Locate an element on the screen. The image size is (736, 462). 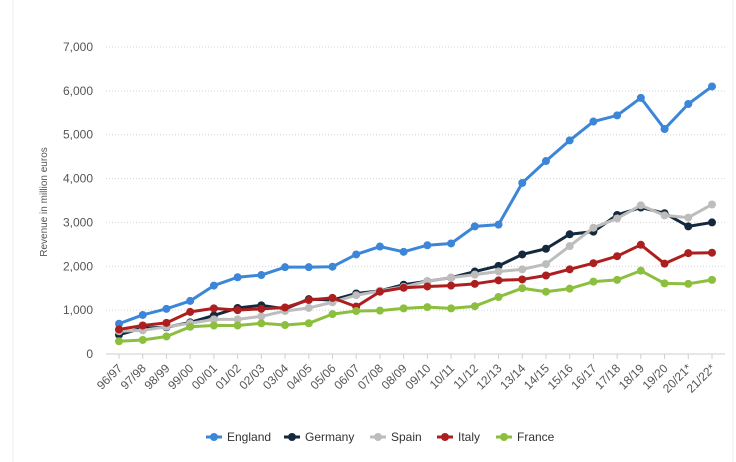
legend: England Germany Spain Italy France is located at coordinates (380, 437).